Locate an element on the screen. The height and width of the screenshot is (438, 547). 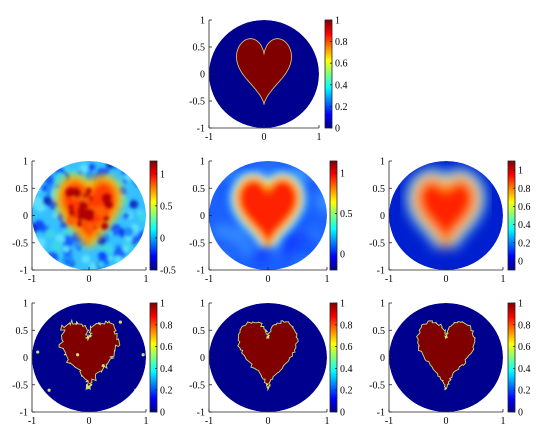
heart-noise is located at coordinates (89, 208).